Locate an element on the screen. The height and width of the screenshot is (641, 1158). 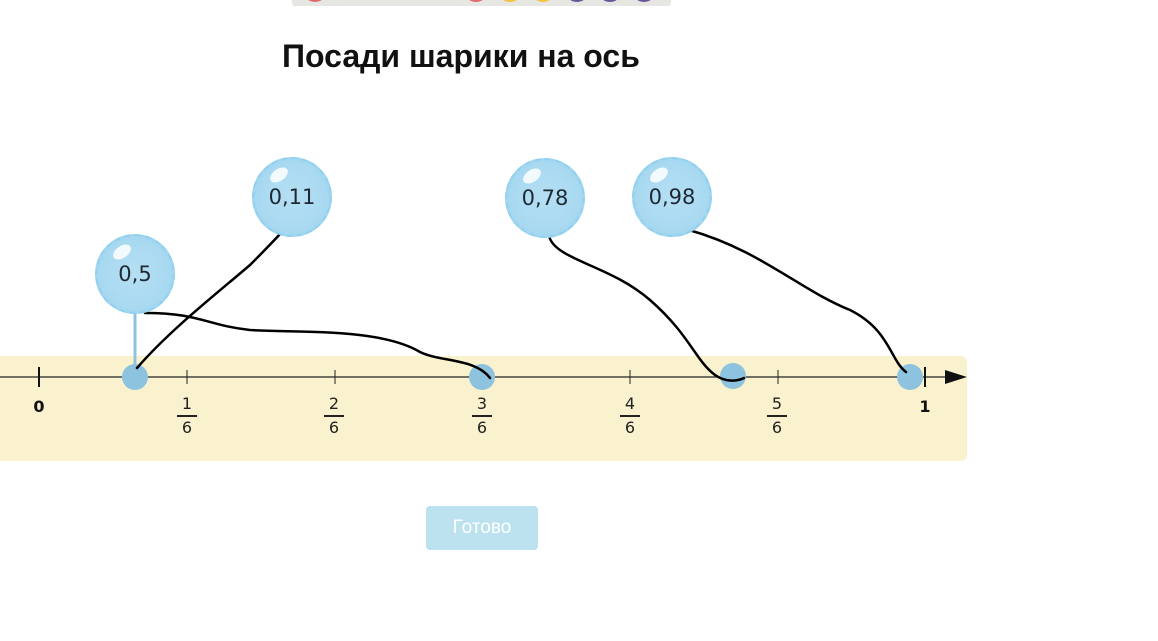
axis-arrow-icon is located at coordinates (956, 377).